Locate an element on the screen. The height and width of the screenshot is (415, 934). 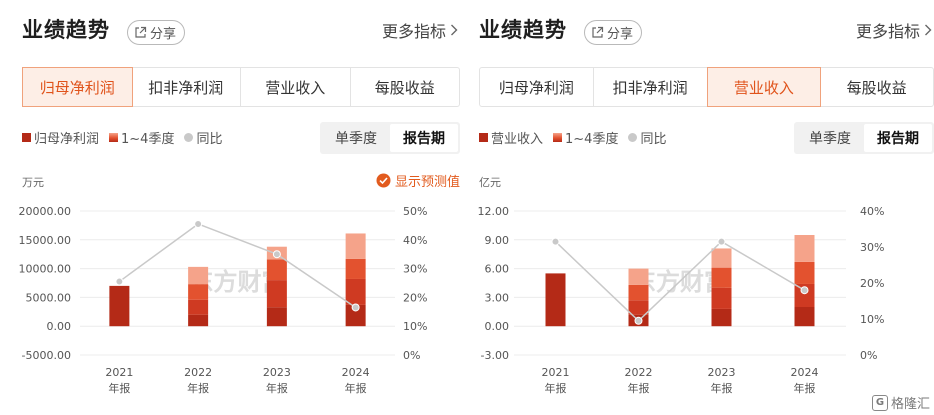
show-forecast-toggle: 显示预测值 is located at coordinates (418, 180).